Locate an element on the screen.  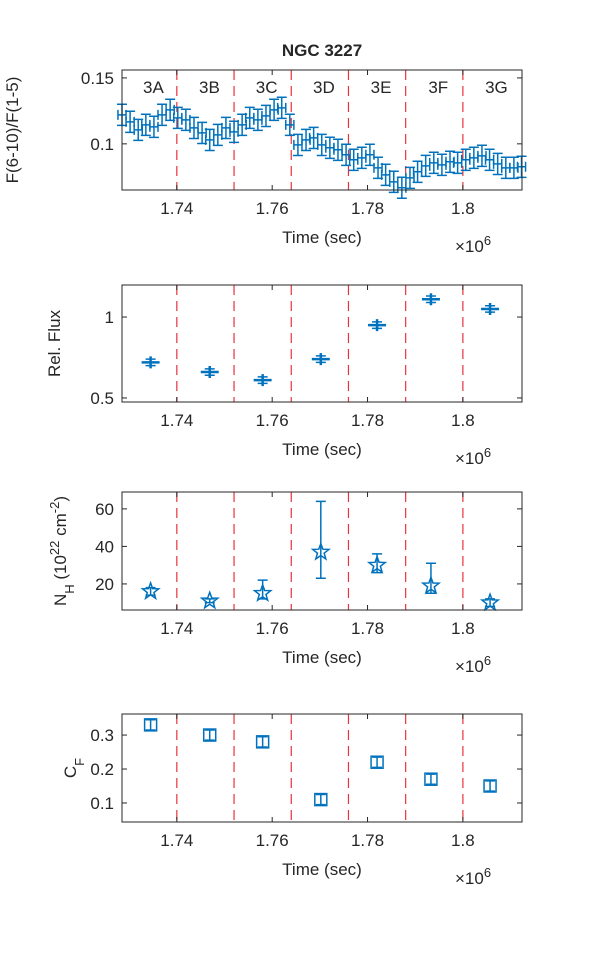
y-axis-label: Rel. Flux is located at coordinates (54, 343).